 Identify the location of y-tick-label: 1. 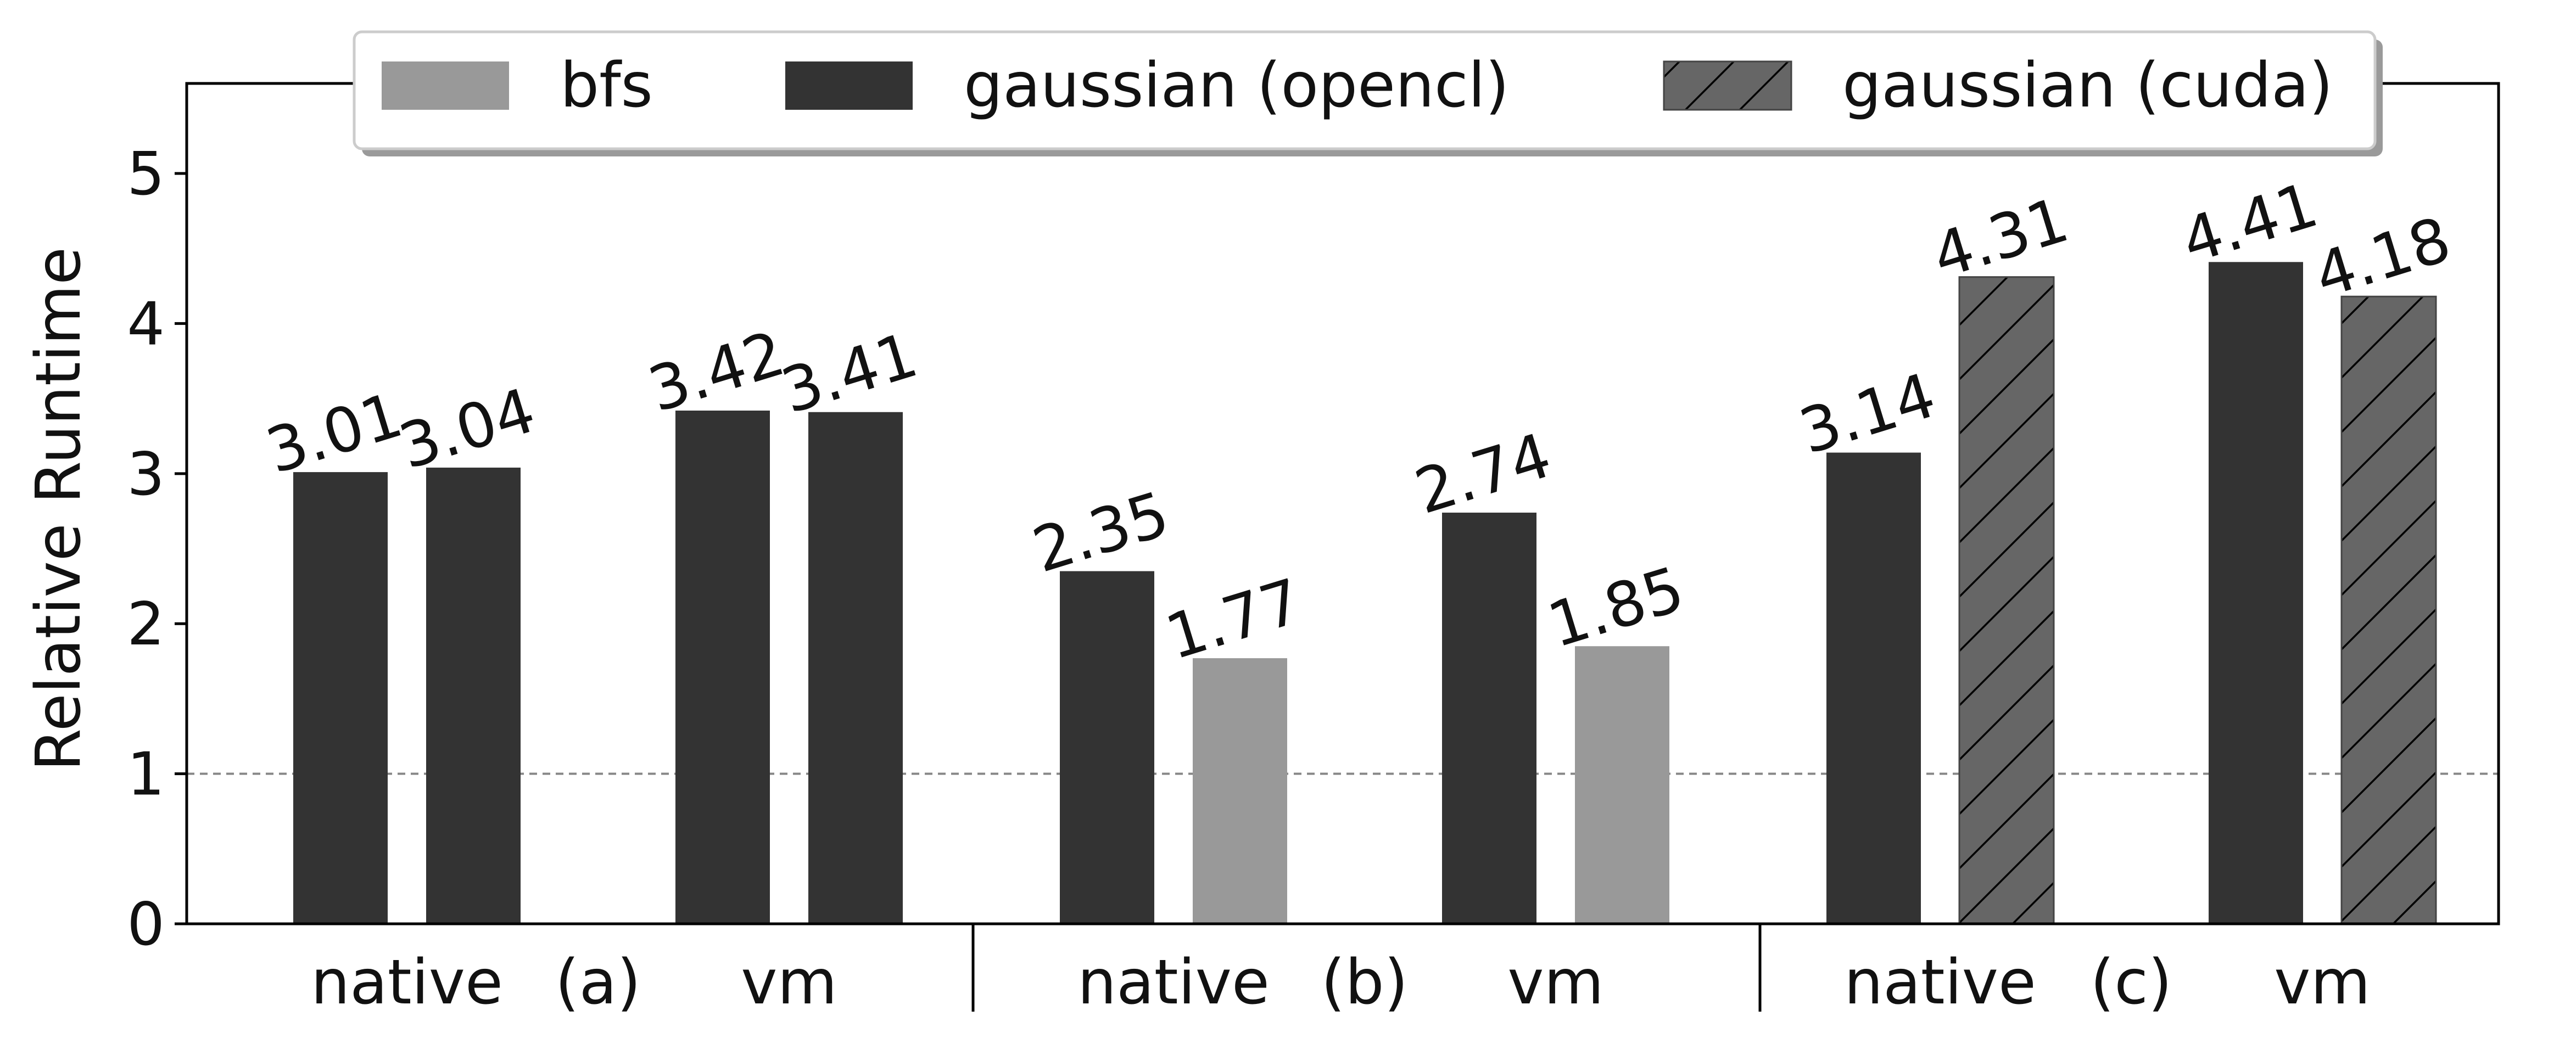
(146, 774).